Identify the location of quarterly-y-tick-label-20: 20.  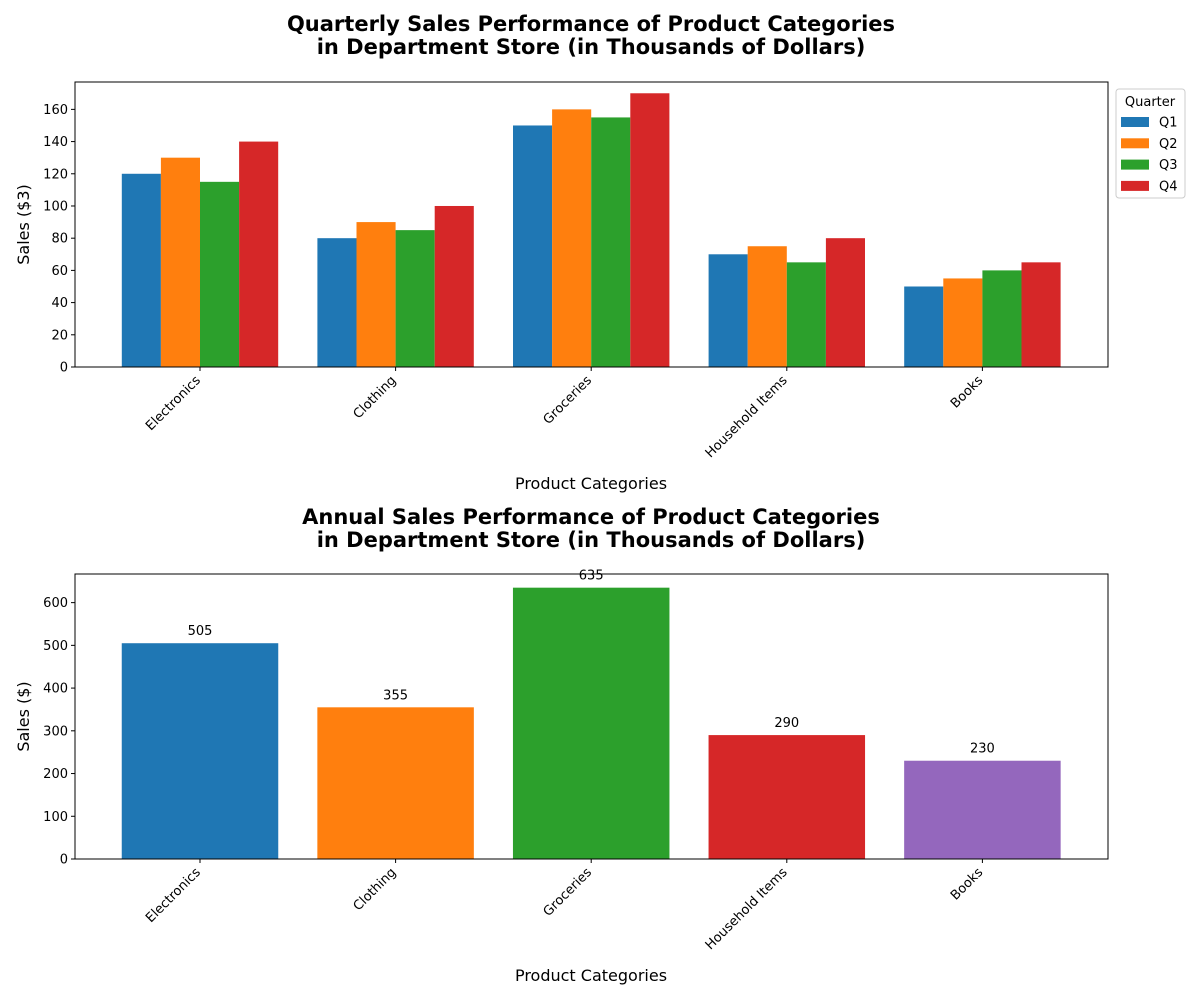
(59, 335).